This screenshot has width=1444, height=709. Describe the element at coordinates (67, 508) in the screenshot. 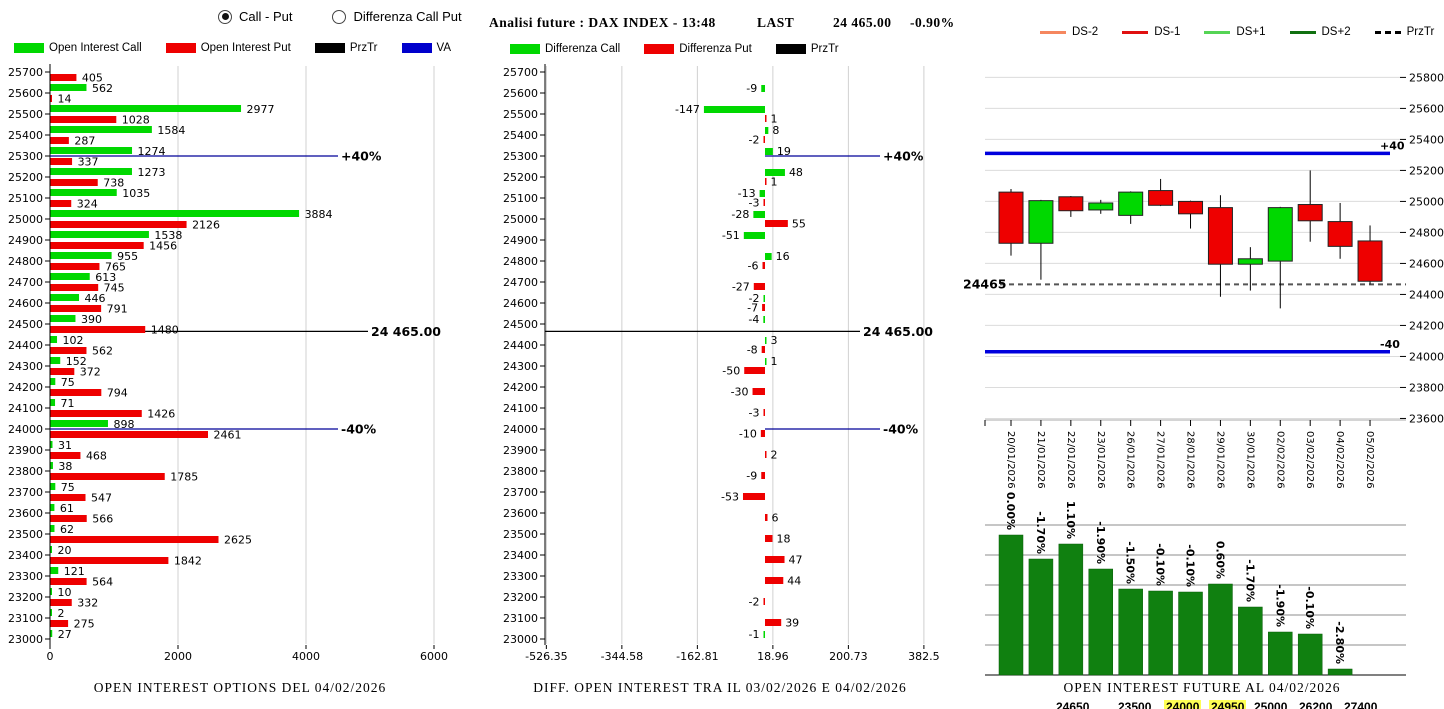

I see `svg-text: 61` at that location.